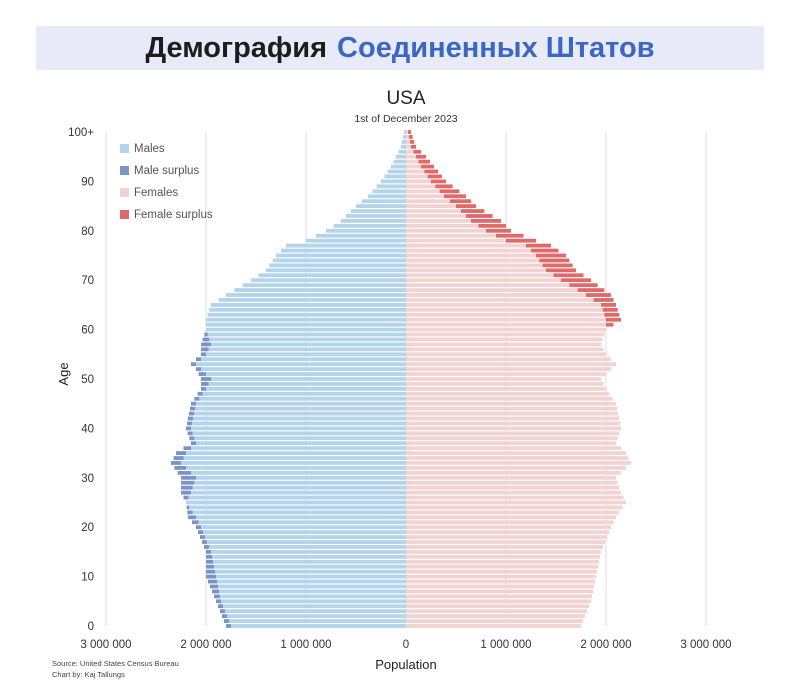  Describe the element at coordinates (87, 479) in the screenshot. I see `y-tick-label-3: 30` at that location.